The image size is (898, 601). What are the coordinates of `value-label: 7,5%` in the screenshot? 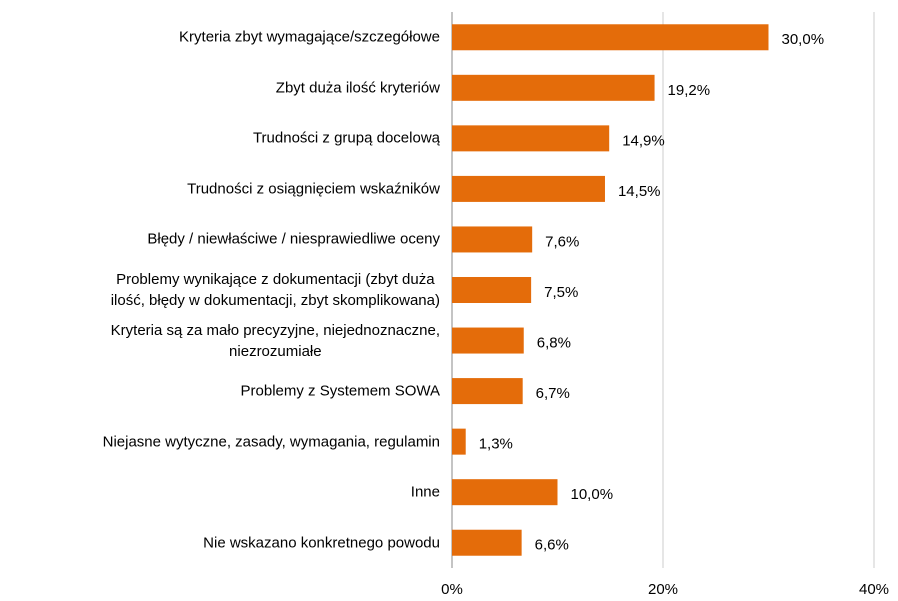 It's located at (561, 292).